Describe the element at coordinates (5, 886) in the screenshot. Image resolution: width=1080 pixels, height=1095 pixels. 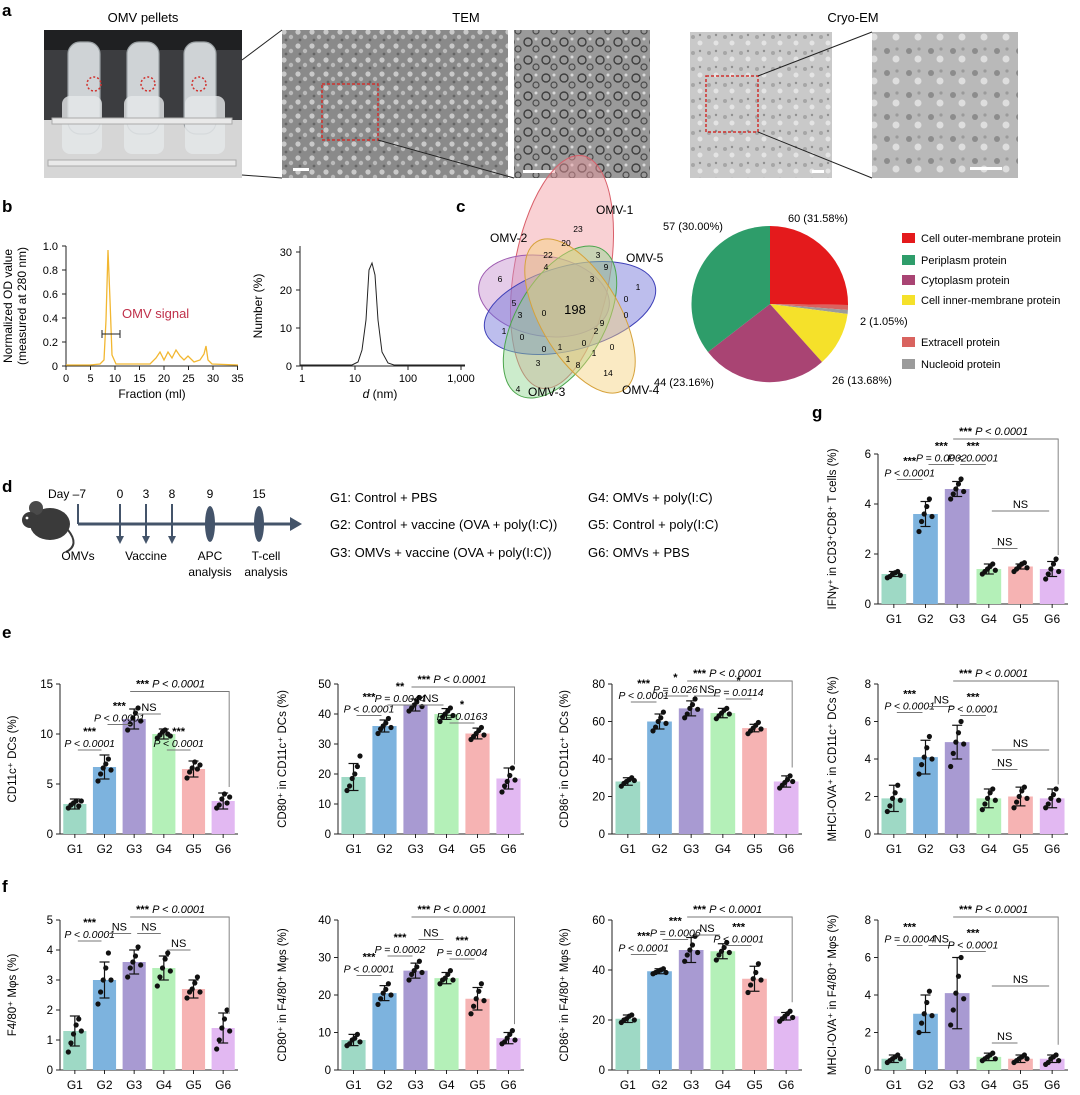
I see `panel-letter-f: f` at that location.